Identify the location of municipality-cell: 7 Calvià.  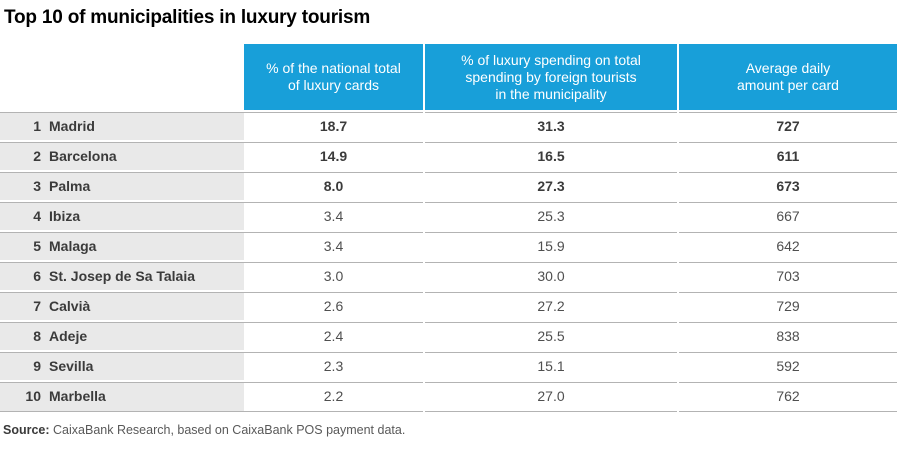
(122, 305).